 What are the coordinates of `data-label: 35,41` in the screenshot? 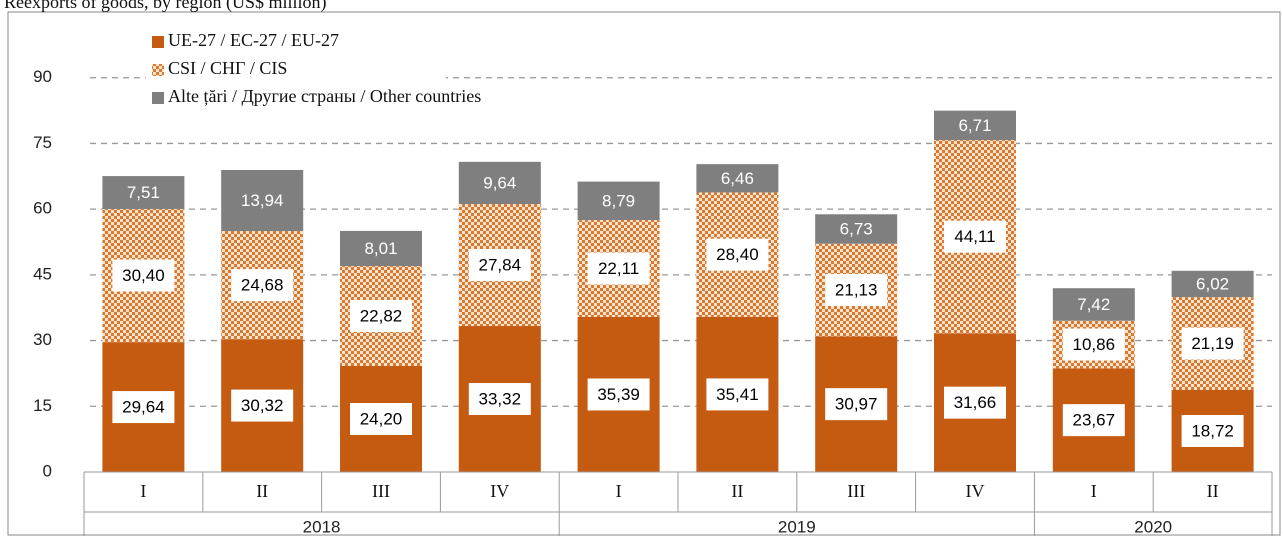 It's located at (737, 394).